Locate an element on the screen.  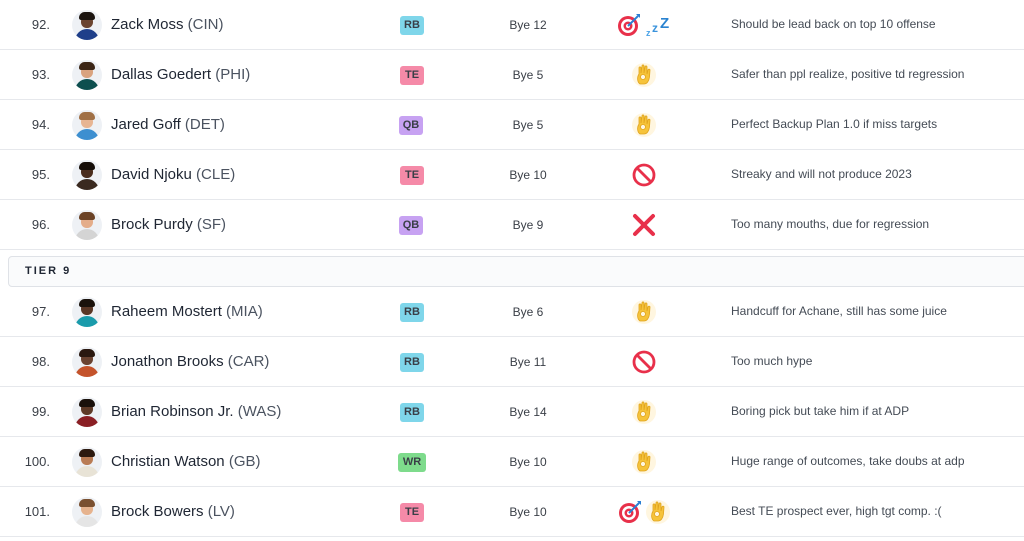
bye-week: Bye 9 is located at coordinates (528, 225).